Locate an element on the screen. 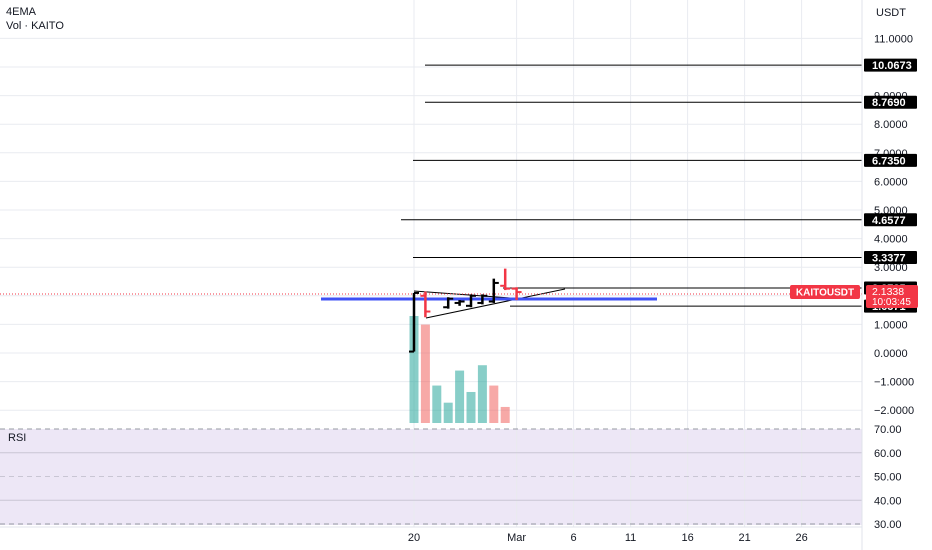 The image size is (932, 550). rsi-tick-label: 40.00 is located at coordinates (888, 501).